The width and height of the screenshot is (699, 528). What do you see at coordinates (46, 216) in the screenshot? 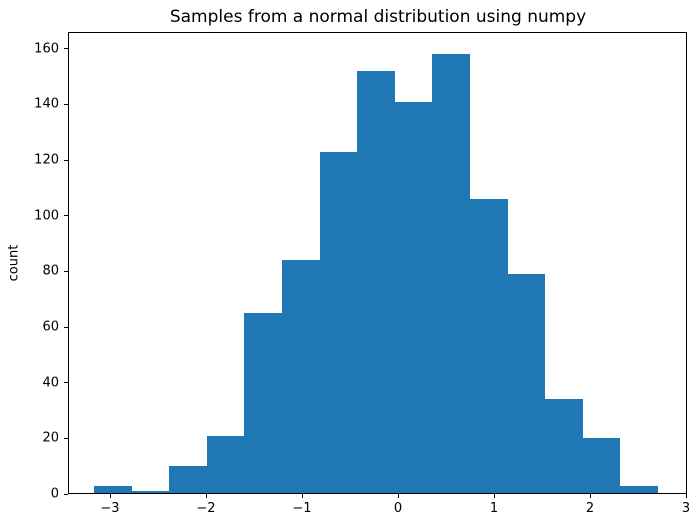
I see `y-tick-label: 100` at bounding box center [46, 216].